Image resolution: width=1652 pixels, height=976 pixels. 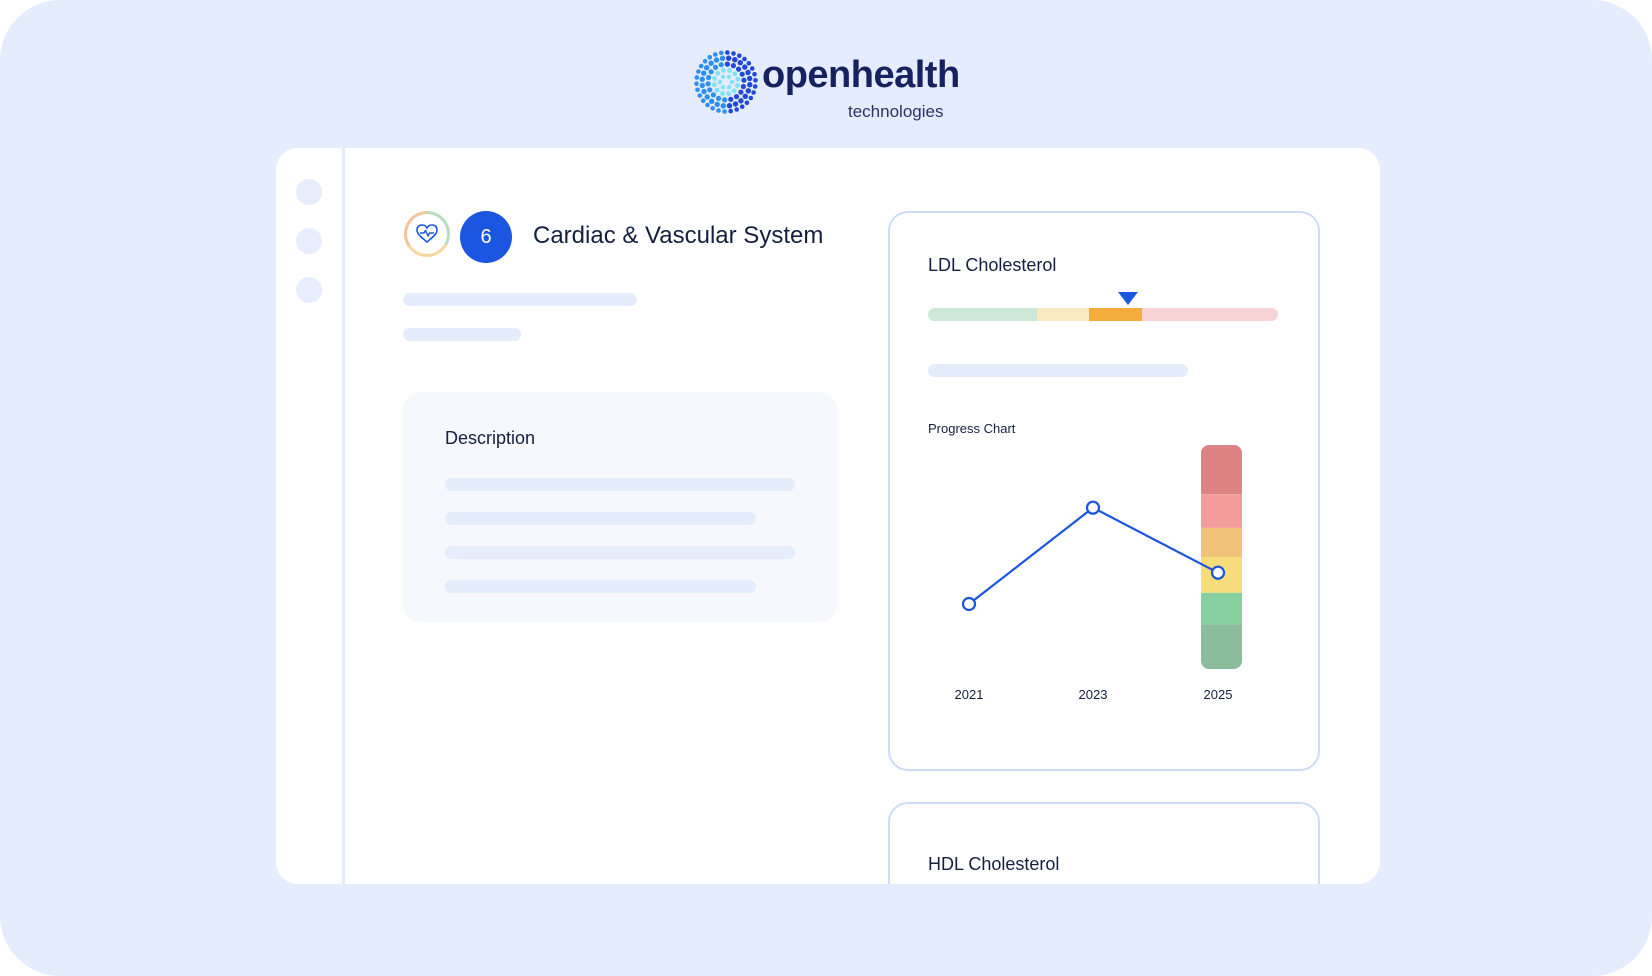 I want to click on progress-chart: 2021 2023 2025, so click(x=1098, y=573).